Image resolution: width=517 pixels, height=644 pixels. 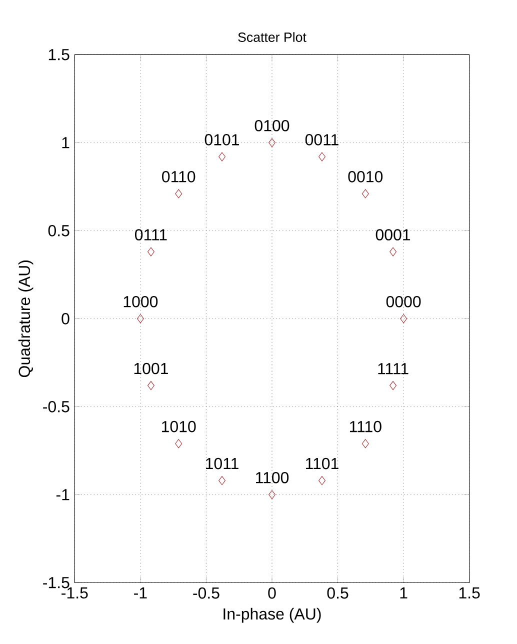 I want to click on x-tick-label: -0.5, so click(x=206, y=593).